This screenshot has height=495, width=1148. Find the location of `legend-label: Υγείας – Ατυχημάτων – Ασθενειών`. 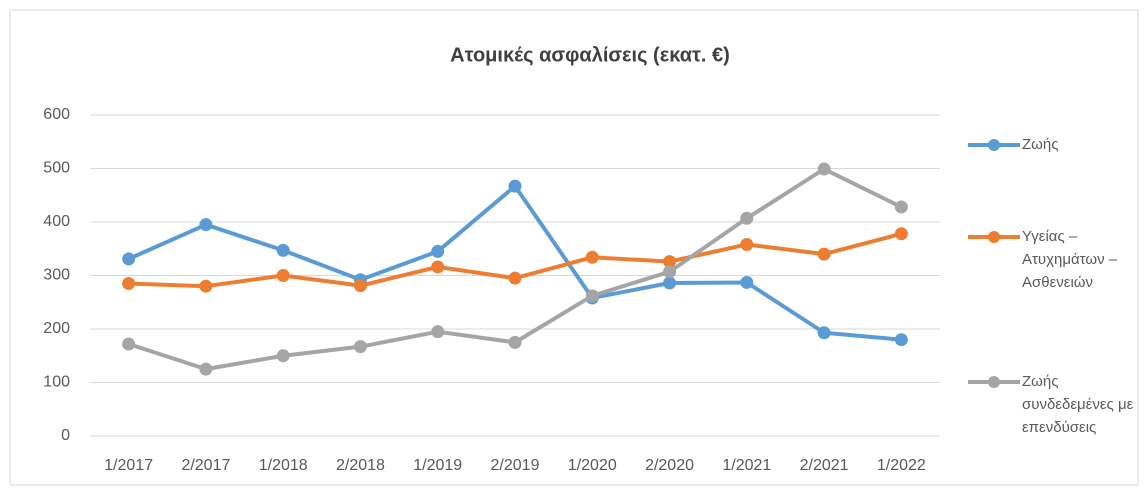

legend-label: Υγείας – Ατυχημάτων – Ασθενειών is located at coordinates (1070, 259).